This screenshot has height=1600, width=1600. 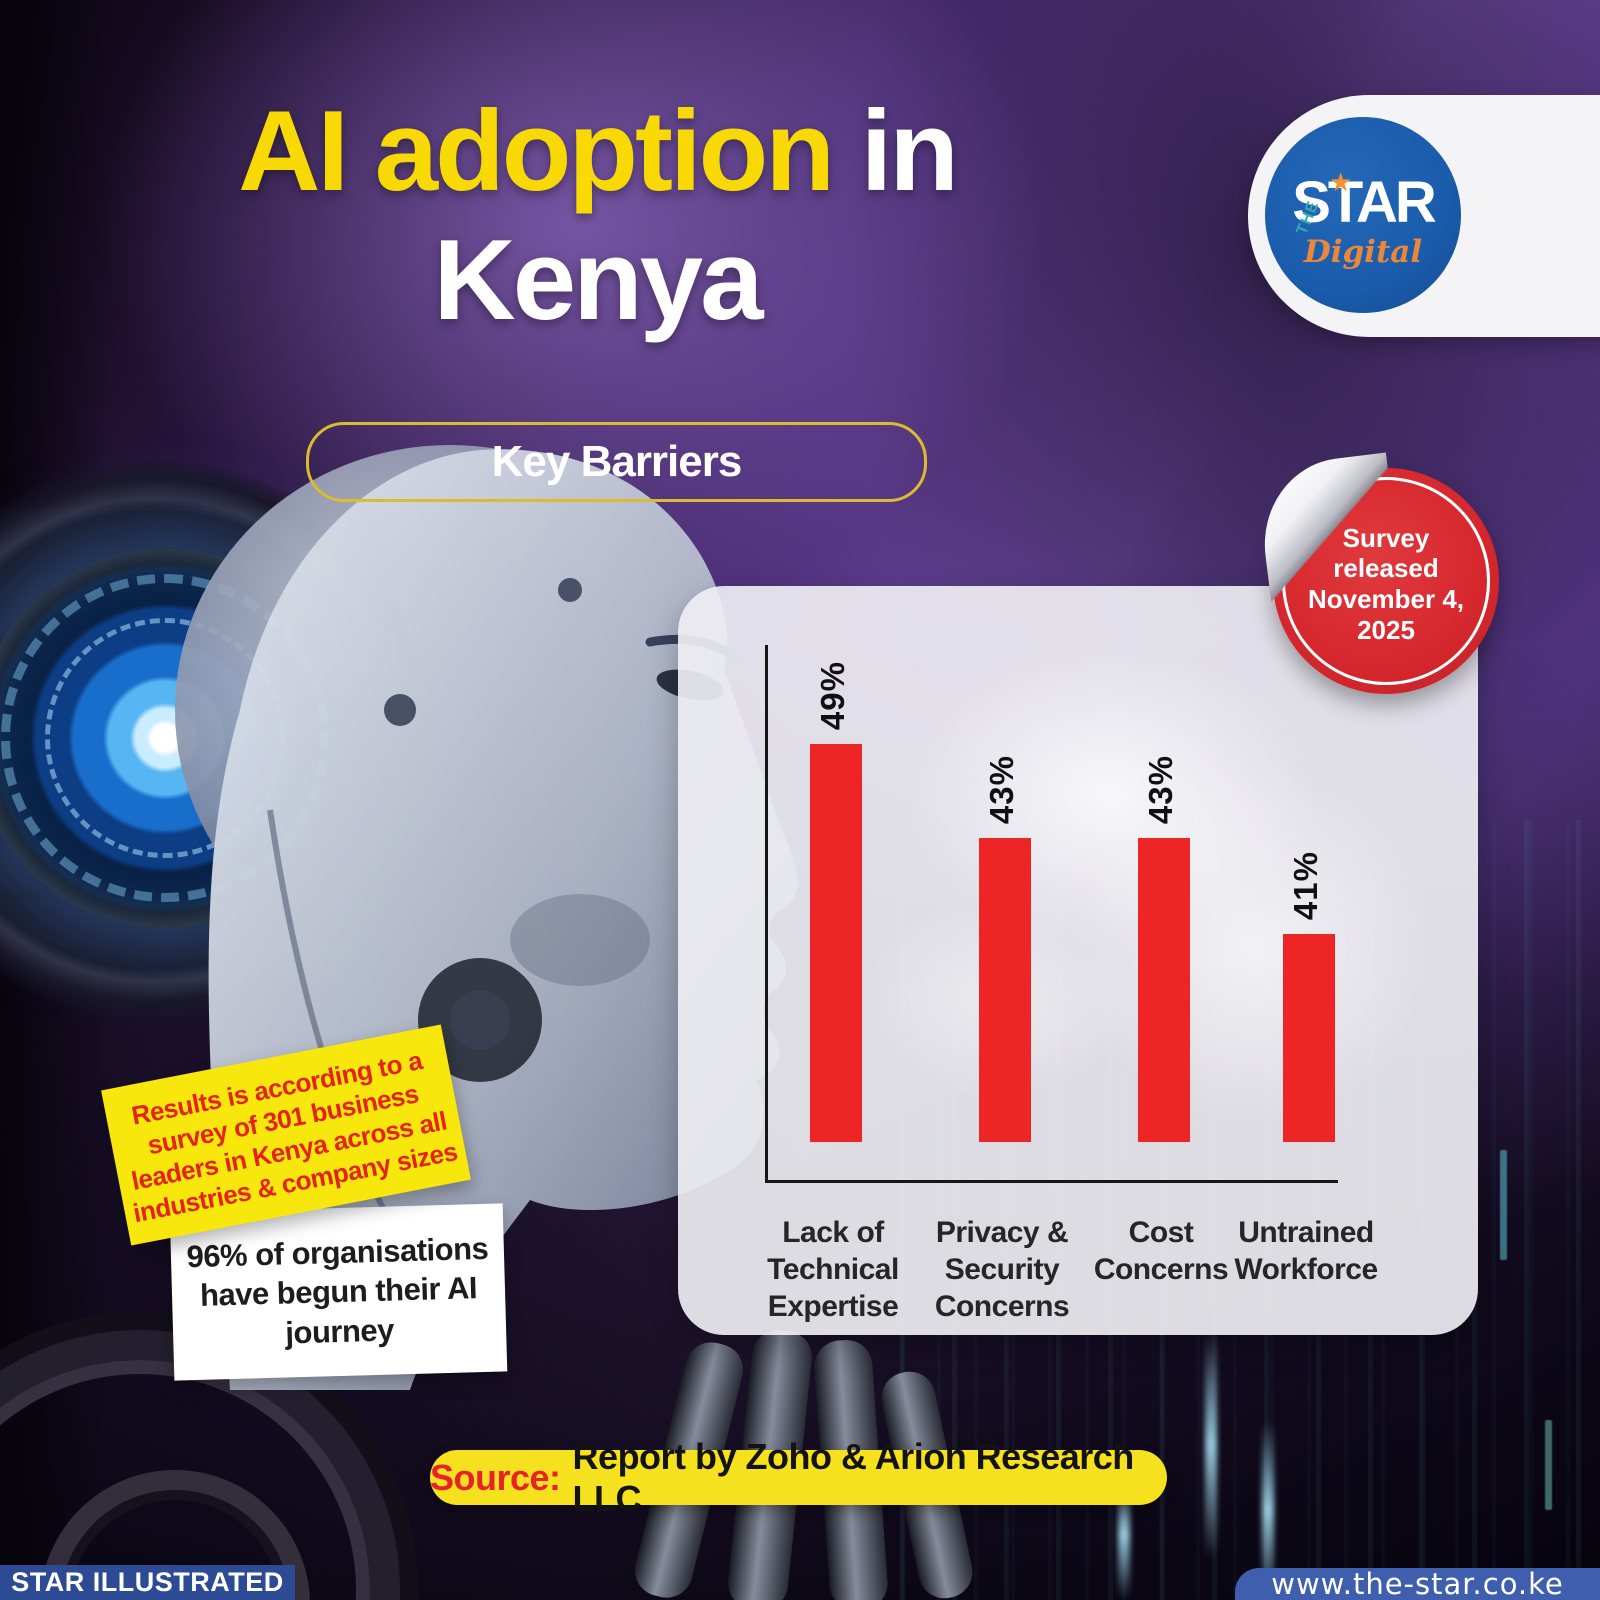 What do you see at coordinates (1051, 914) in the screenshot?
I see `bar-chart: 49% 43% 43% 41%` at bounding box center [1051, 914].